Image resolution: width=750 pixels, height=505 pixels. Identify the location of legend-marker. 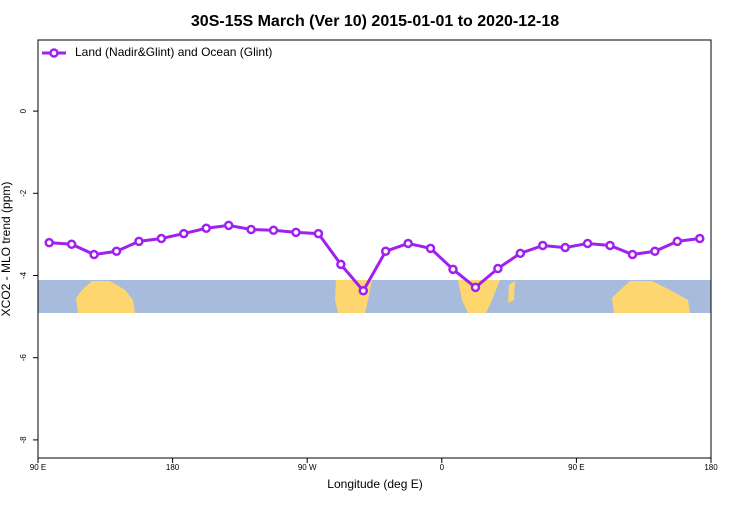
(54, 53).